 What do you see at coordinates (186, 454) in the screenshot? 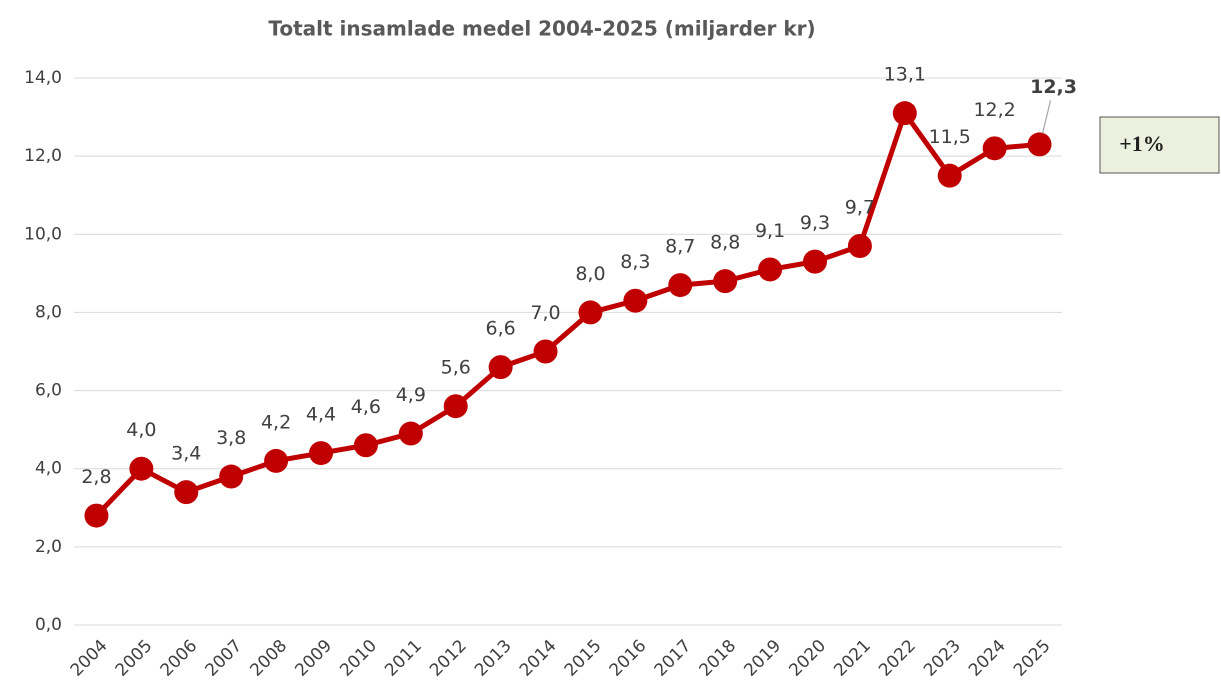
I see `data-label: 3,4` at bounding box center [186, 454].